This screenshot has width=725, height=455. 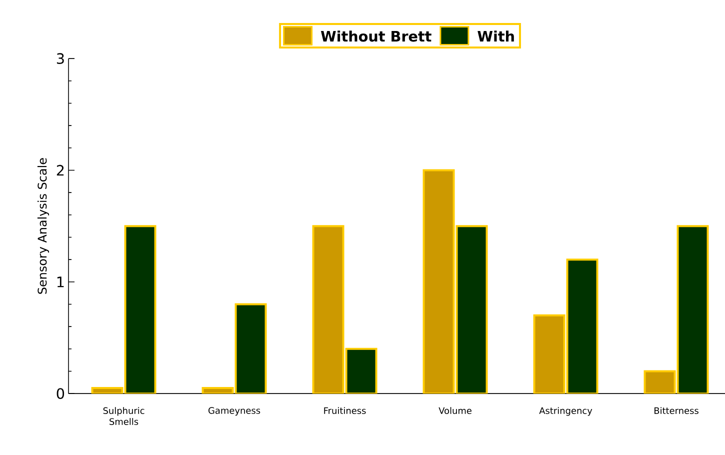 I want to click on x-tick-label: Astringency, so click(x=565, y=411).